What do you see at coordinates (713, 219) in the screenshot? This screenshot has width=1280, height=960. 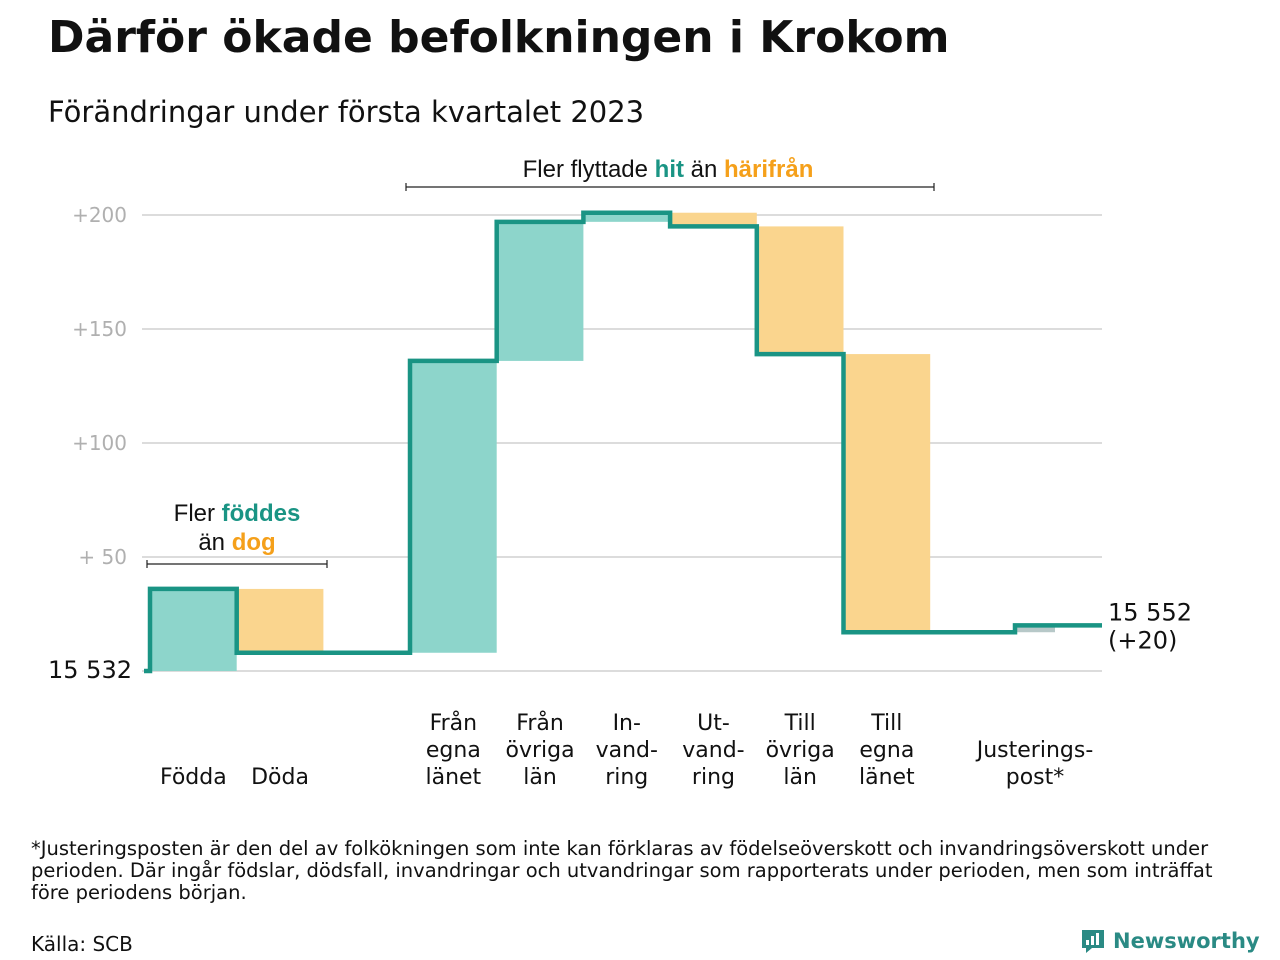 I see `bar-utvandring` at bounding box center [713, 219].